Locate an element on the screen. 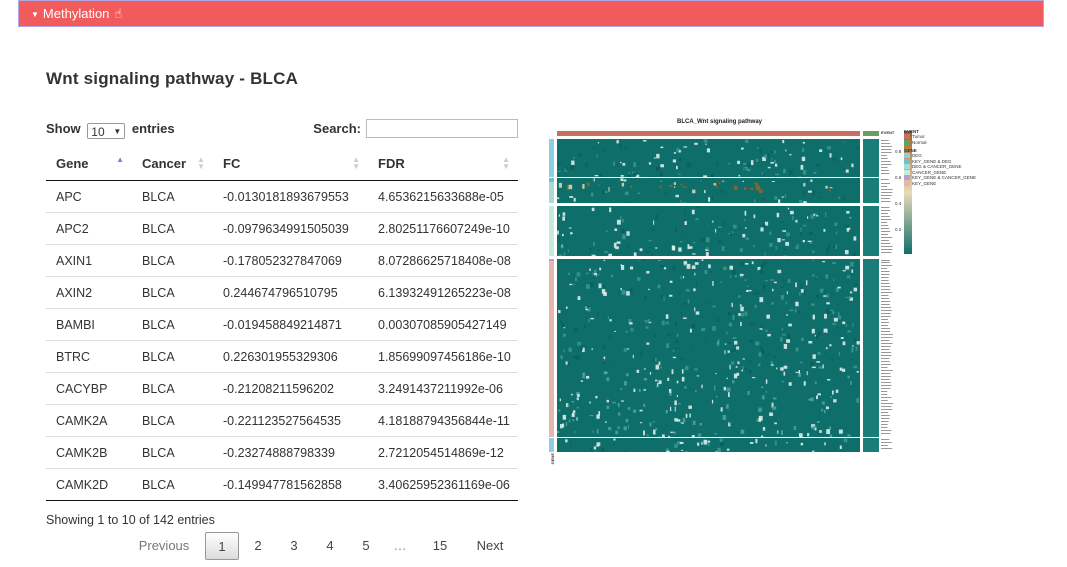 The width and height of the screenshot is (1067, 567). heatmap-block-normal is located at coordinates (871, 445).